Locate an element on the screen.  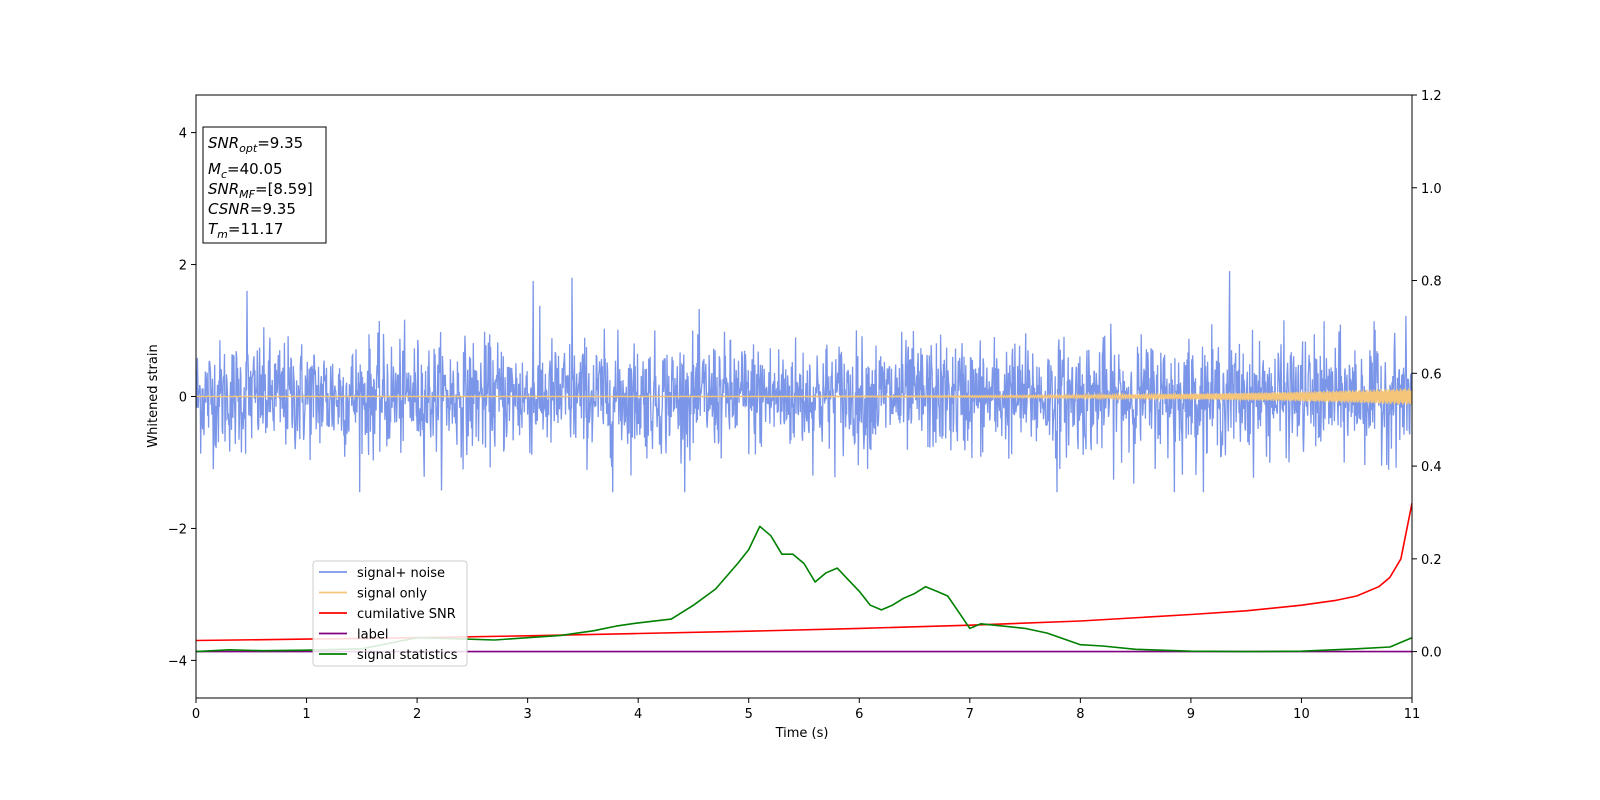
annotation-line: SNRMF=[8.59] is located at coordinates (260, 190).